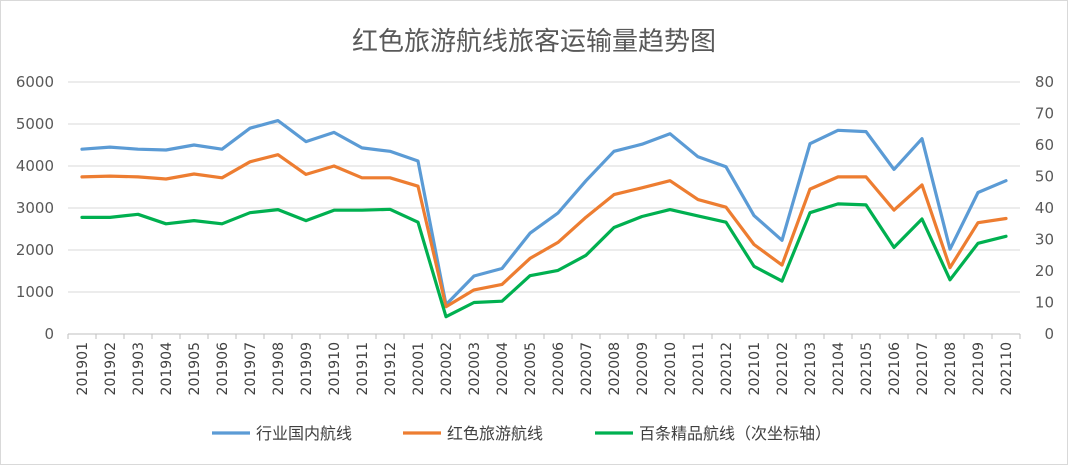  What do you see at coordinates (671, 368) in the screenshot?
I see `x-tick-label: 202010` at bounding box center [671, 368].